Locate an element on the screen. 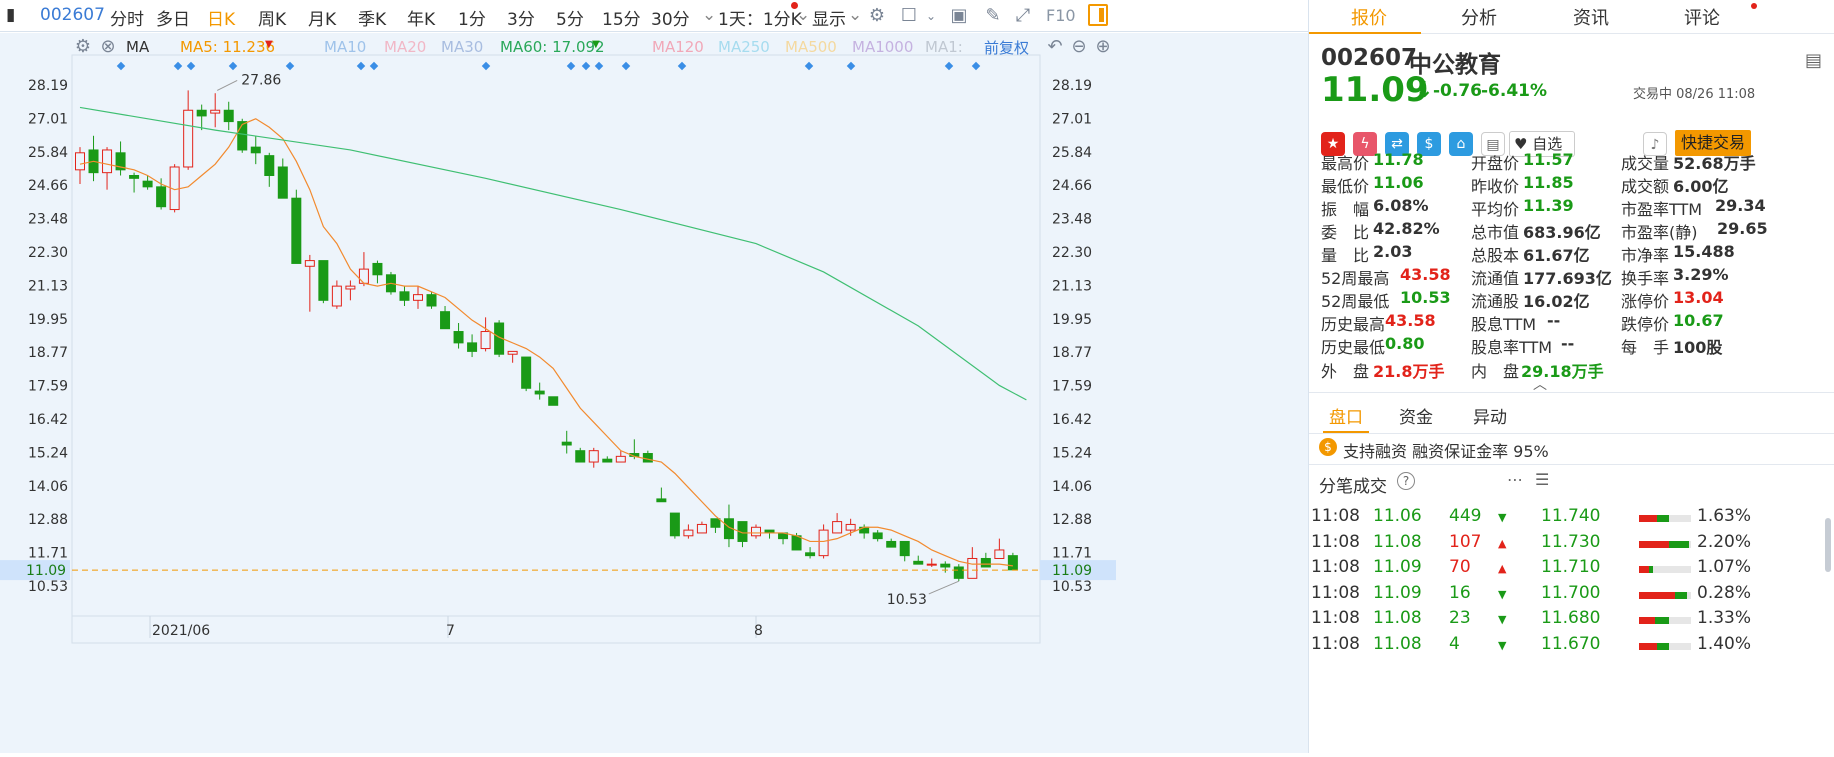  tab-1min: 1分 is located at coordinates (472, 20).